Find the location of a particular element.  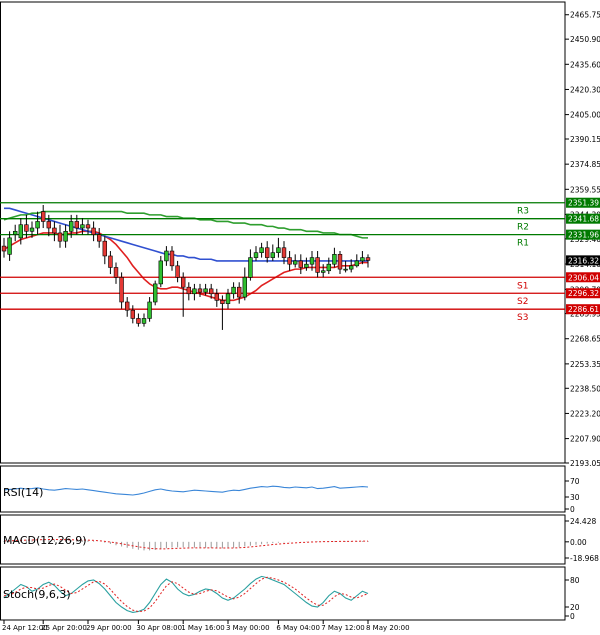

level-label-s2: S2 is located at coordinates (522, 302).